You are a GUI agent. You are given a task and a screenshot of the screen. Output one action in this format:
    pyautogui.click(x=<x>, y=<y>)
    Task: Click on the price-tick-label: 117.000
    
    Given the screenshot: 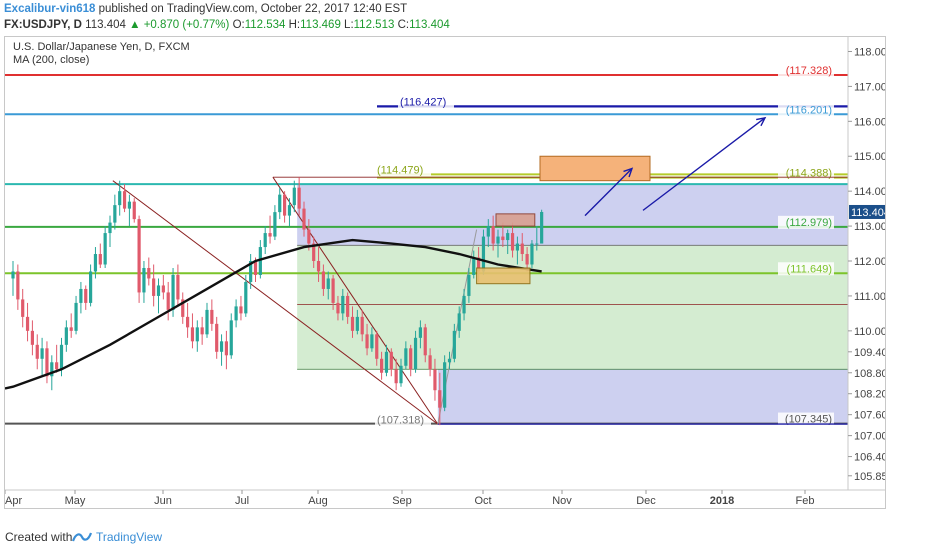 What is the action you would take?
    pyautogui.click(x=869, y=87)
    